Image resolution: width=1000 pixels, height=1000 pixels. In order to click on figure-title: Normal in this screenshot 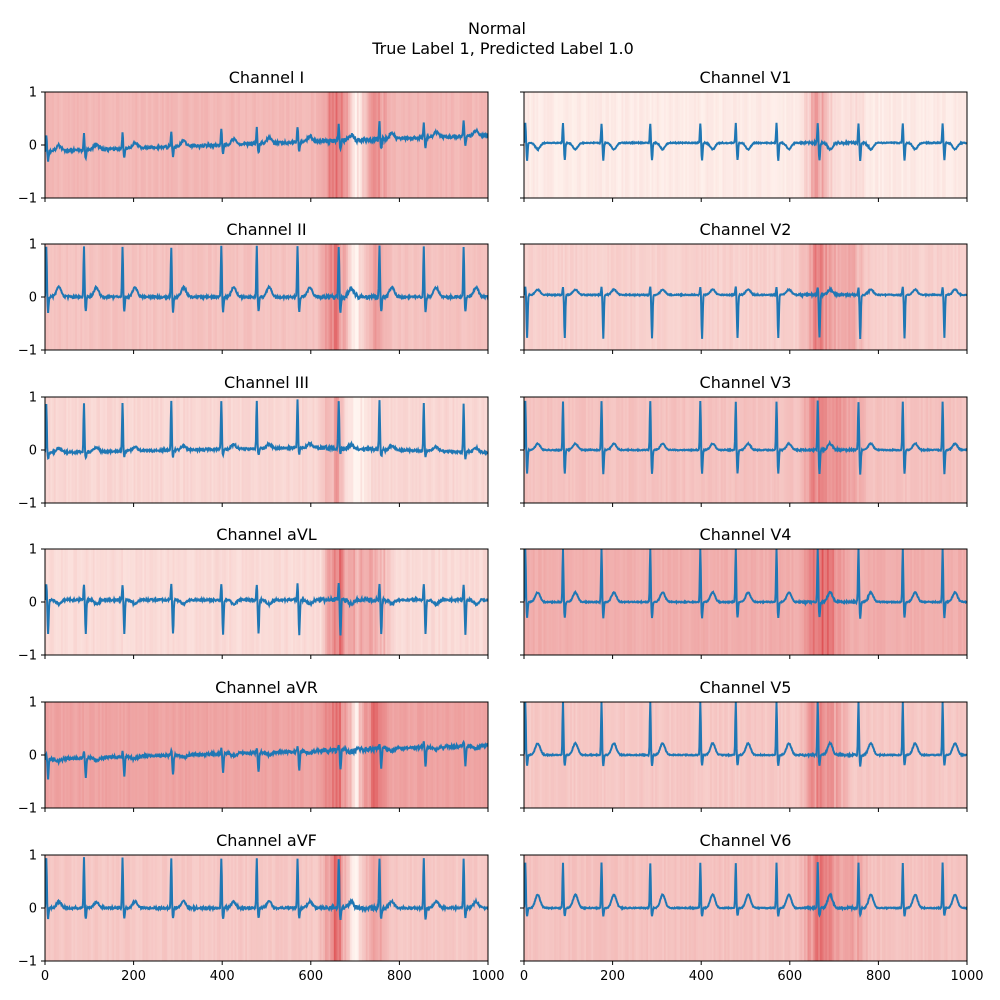, I will do `click(497, 28)`.